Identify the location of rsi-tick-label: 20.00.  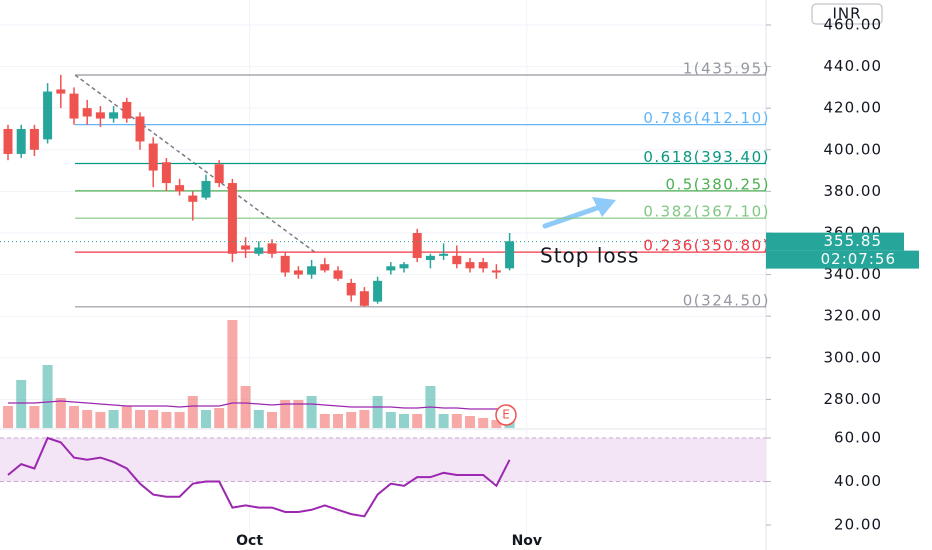
(858, 525).